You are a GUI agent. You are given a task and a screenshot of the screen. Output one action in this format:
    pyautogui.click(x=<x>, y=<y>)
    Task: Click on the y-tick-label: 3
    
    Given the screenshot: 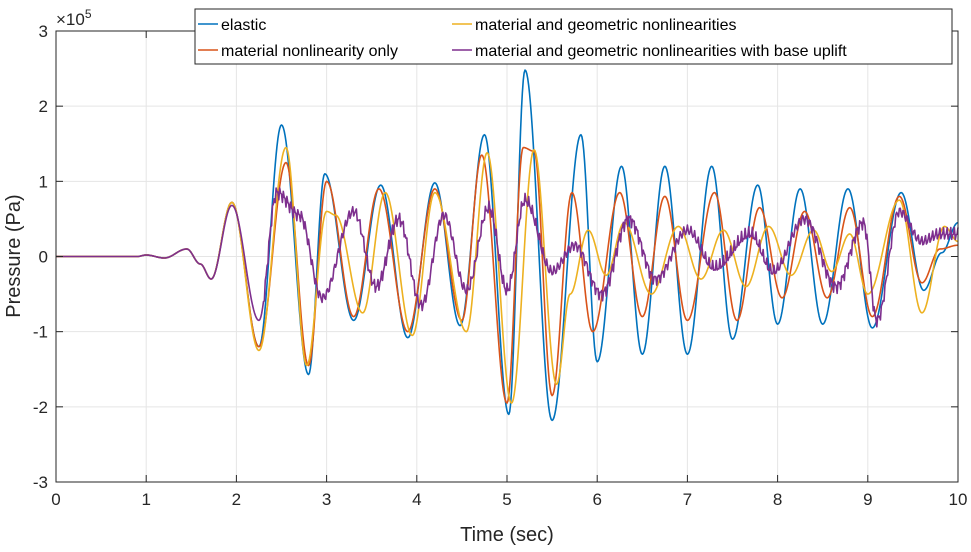 What is the action you would take?
    pyautogui.click(x=43, y=31)
    